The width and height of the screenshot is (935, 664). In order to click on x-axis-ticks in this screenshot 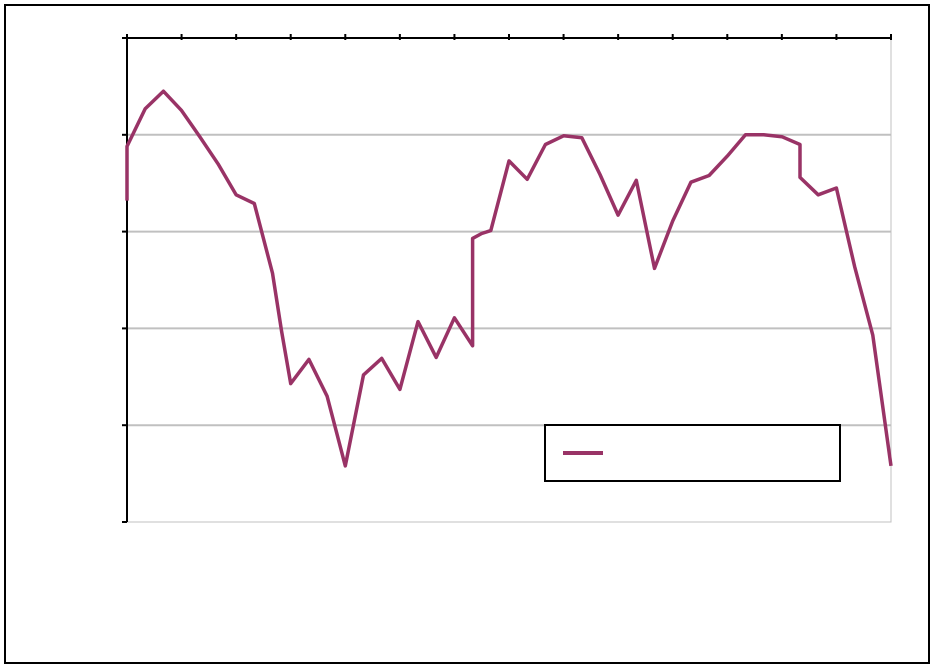, I will do `click(509, 37)`.